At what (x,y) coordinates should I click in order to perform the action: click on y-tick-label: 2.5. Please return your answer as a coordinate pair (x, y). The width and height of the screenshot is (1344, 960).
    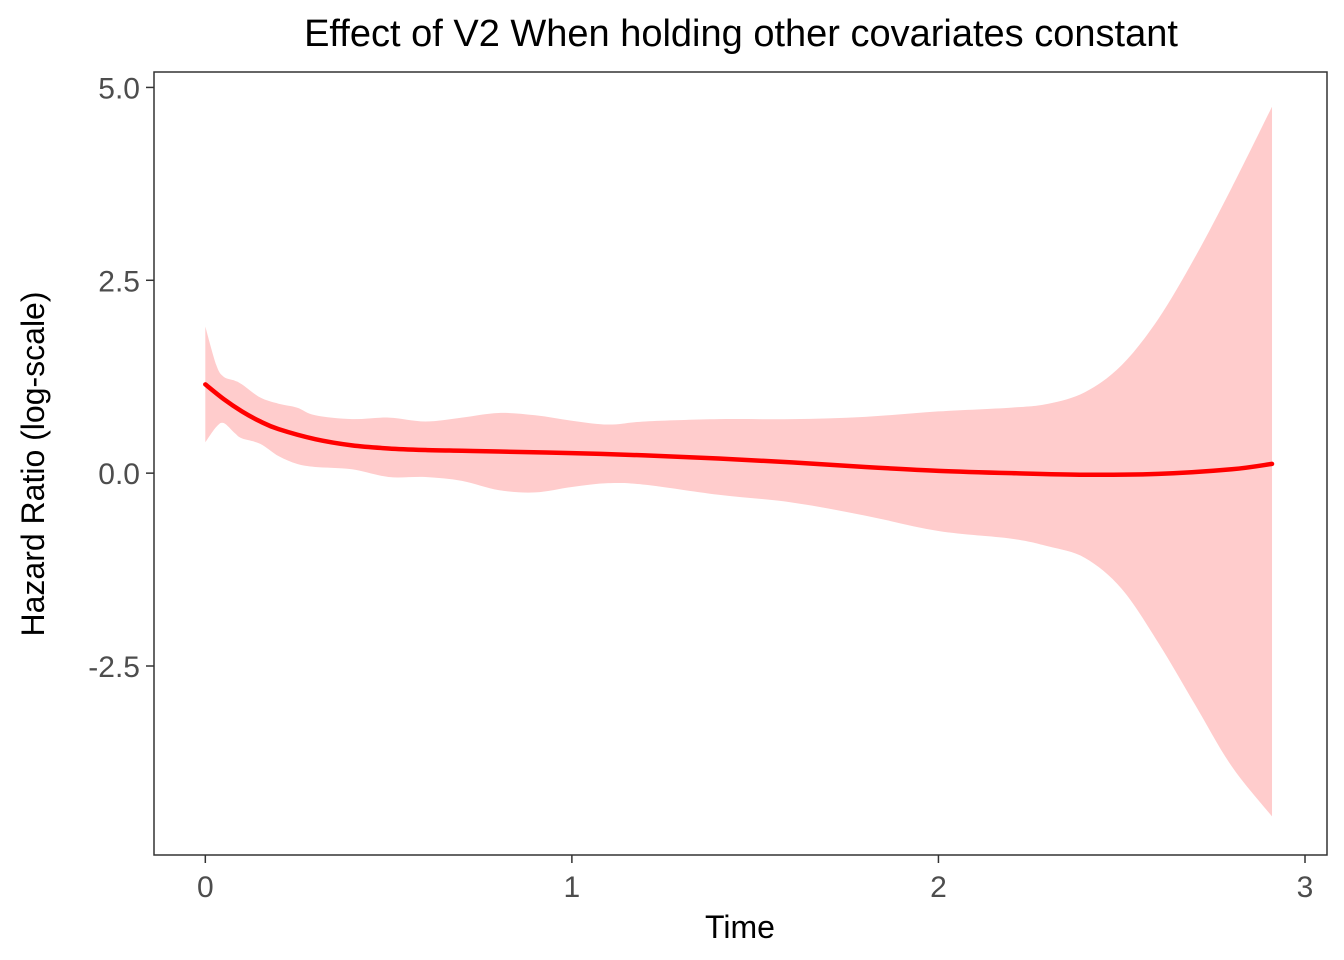
    Looking at the image, I should click on (119, 281).